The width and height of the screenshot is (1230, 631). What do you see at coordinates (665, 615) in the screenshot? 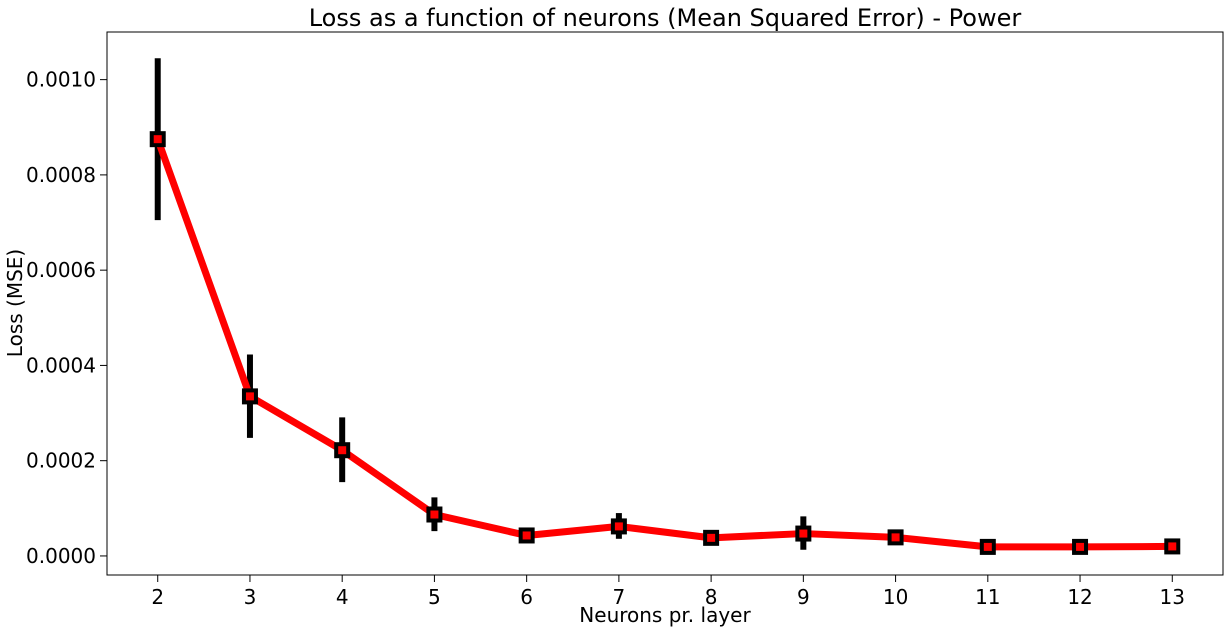
I see `x-axis-label: Neurons pr. layer` at bounding box center [665, 615].